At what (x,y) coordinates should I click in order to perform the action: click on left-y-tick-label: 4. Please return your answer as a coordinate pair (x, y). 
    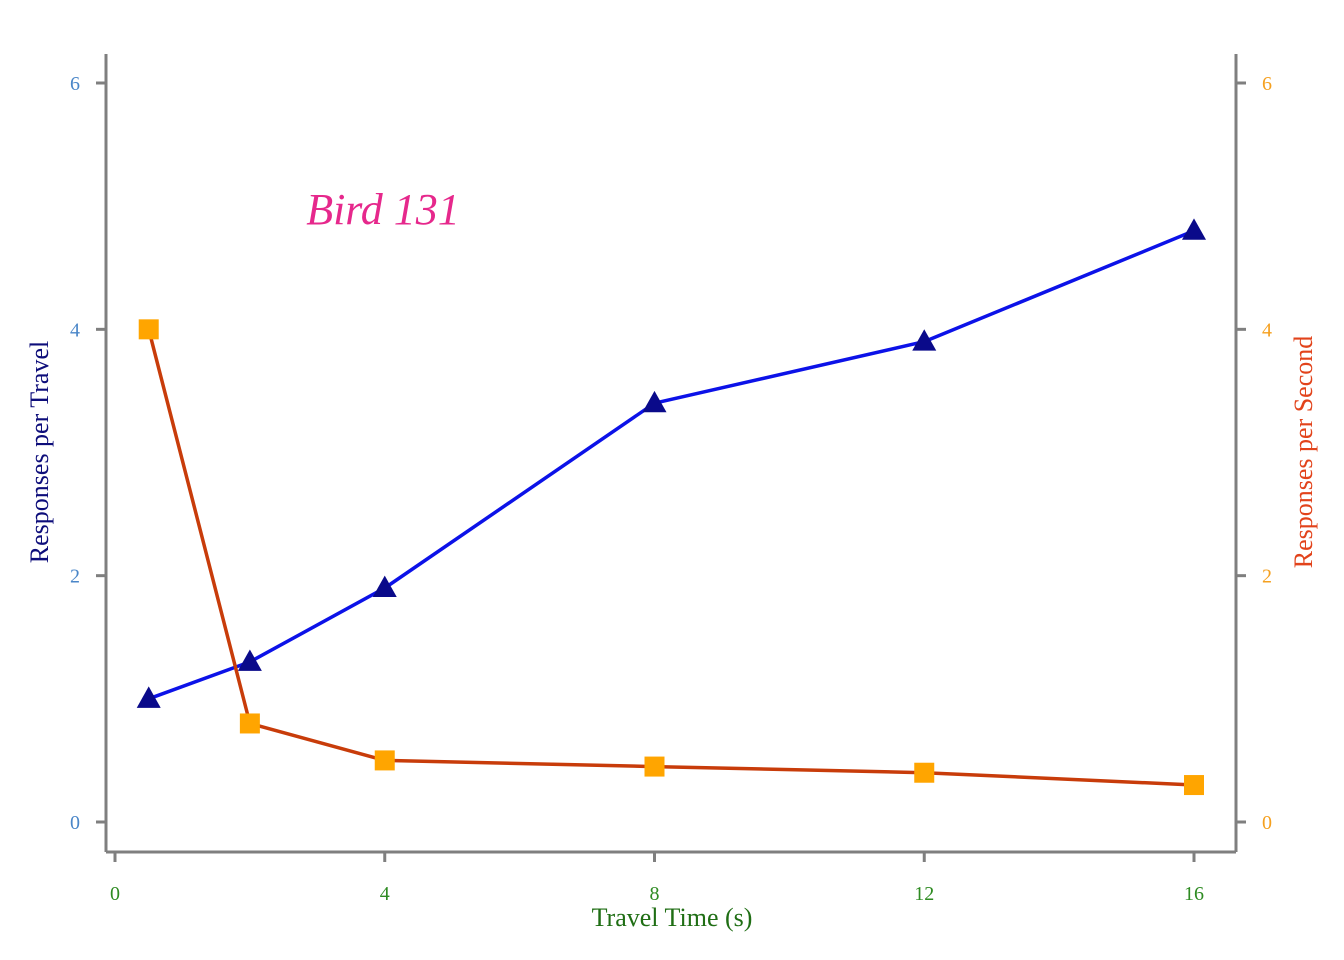
    Looking at the image, I should click on (75, 330).